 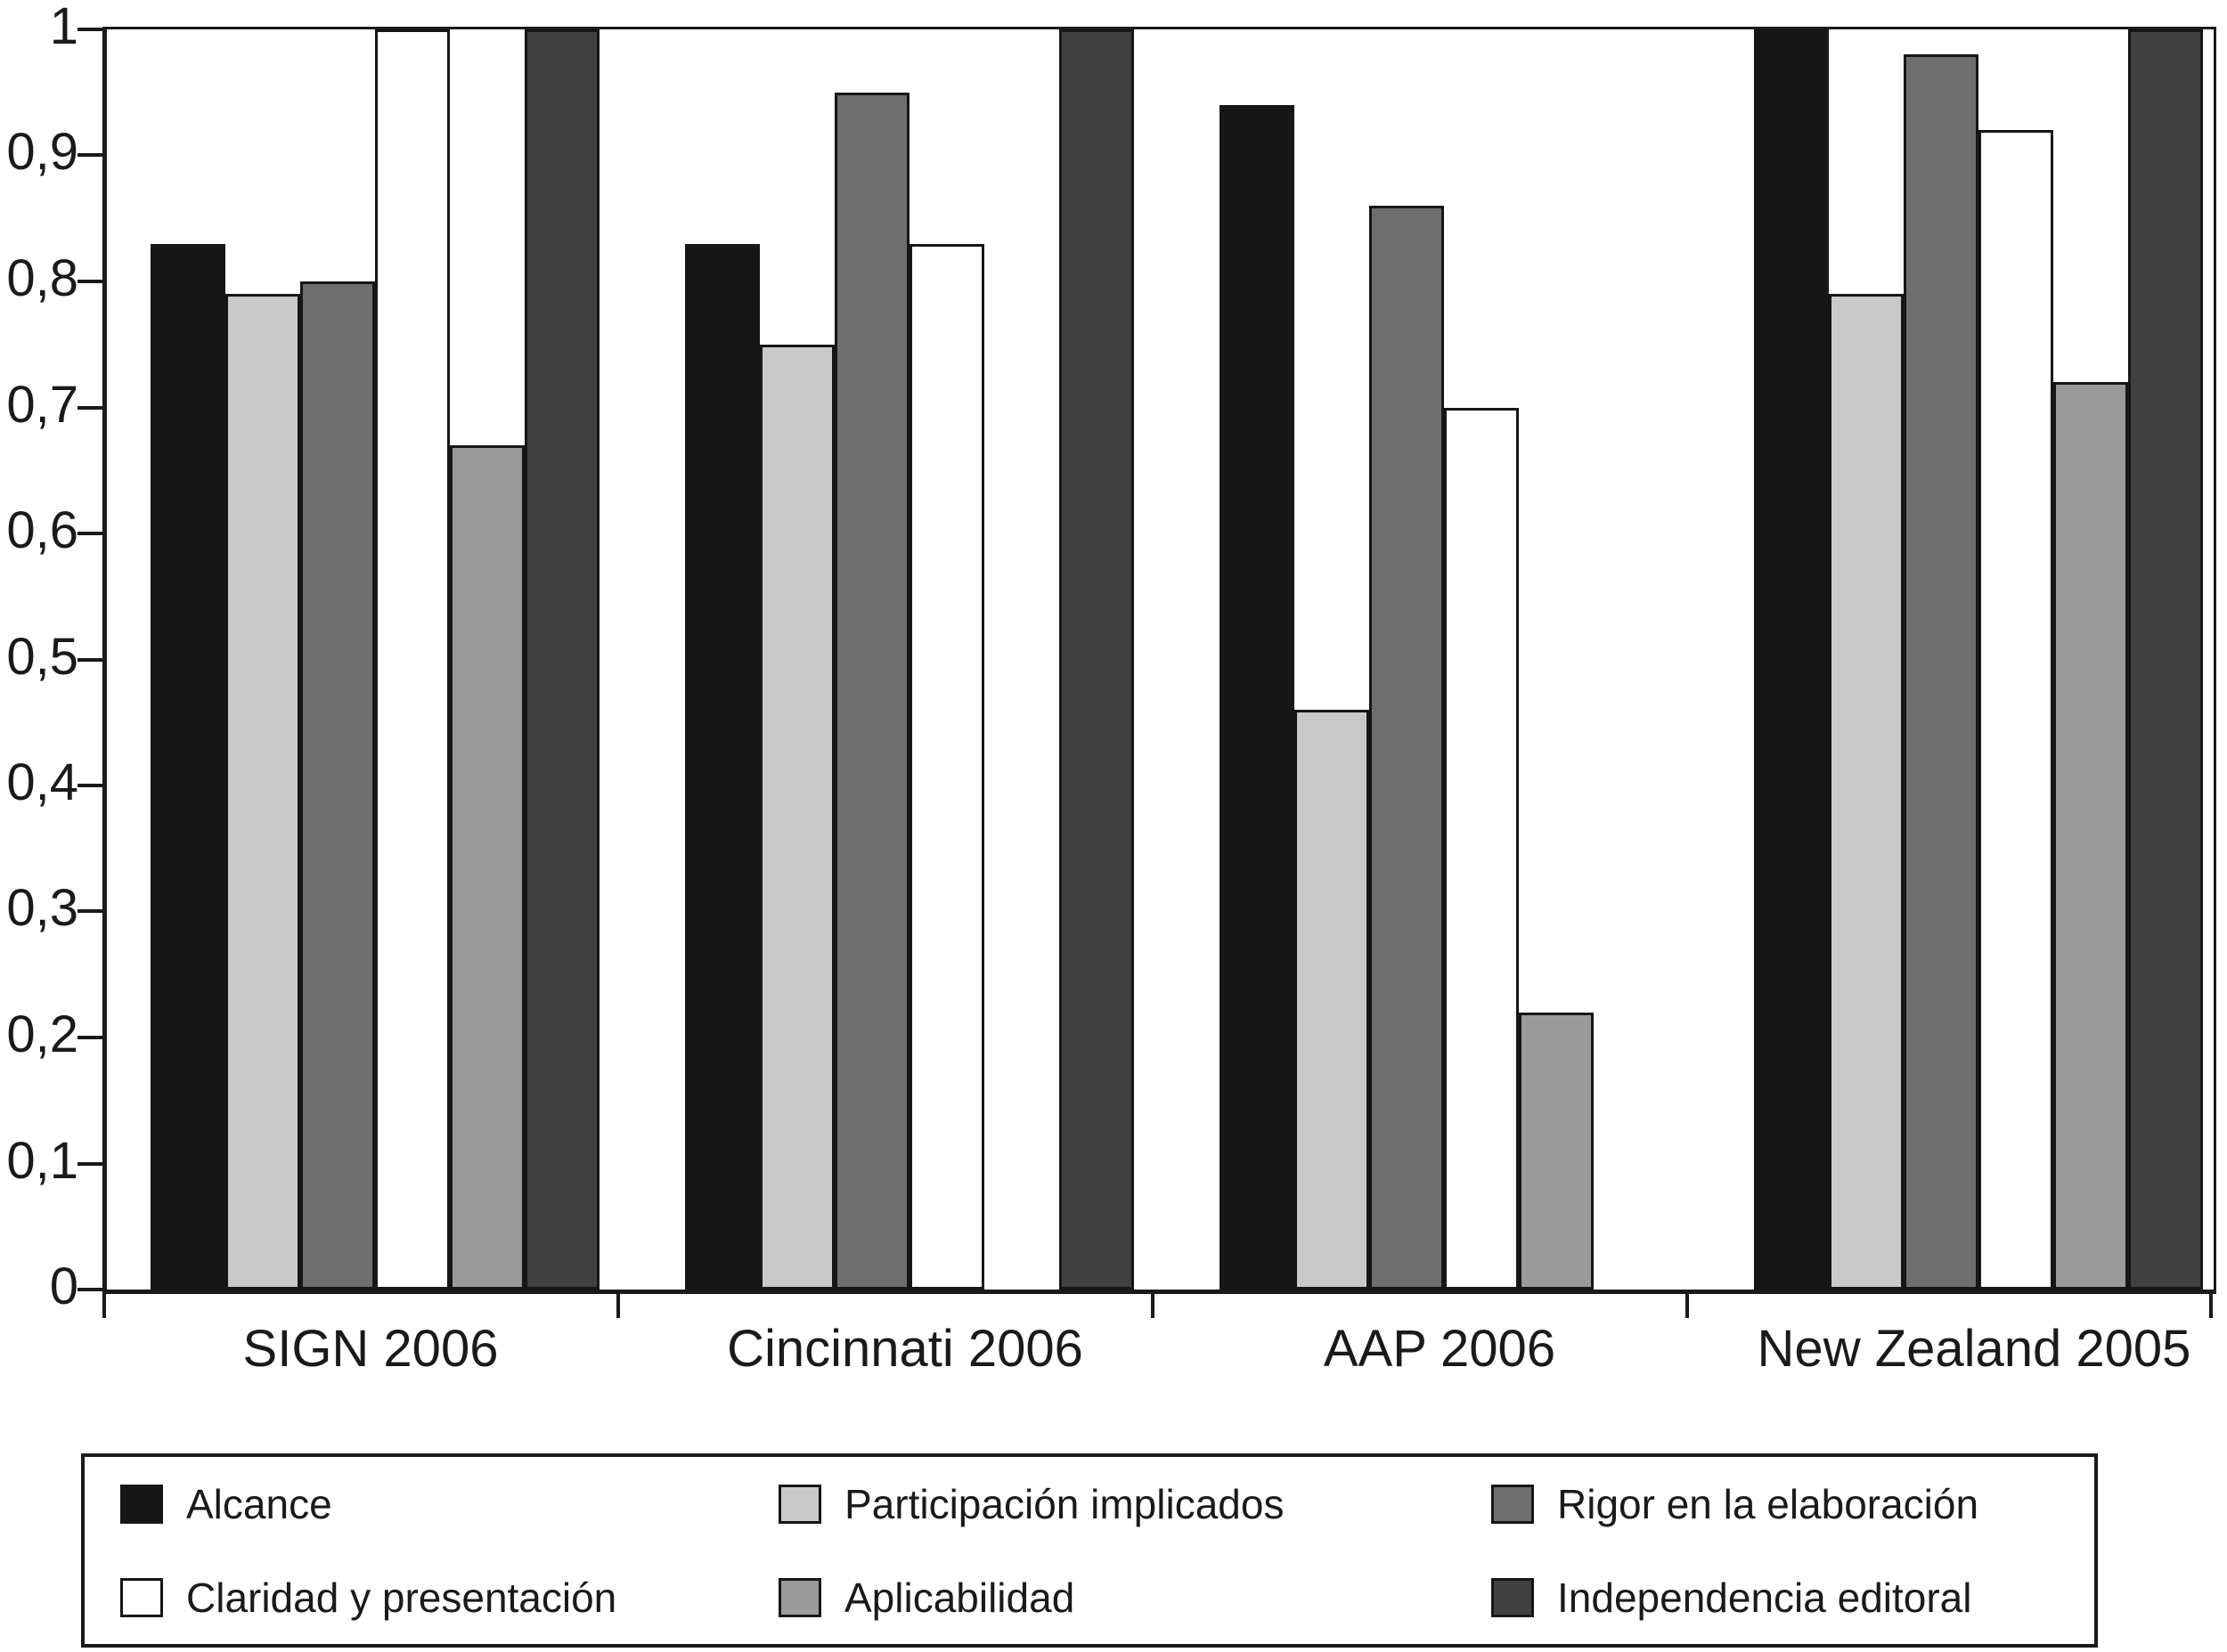 What do you see at coordinates (63, 27) in the screenshot?
I see `y-tick-label: 1` at bounding box center [63, 27].